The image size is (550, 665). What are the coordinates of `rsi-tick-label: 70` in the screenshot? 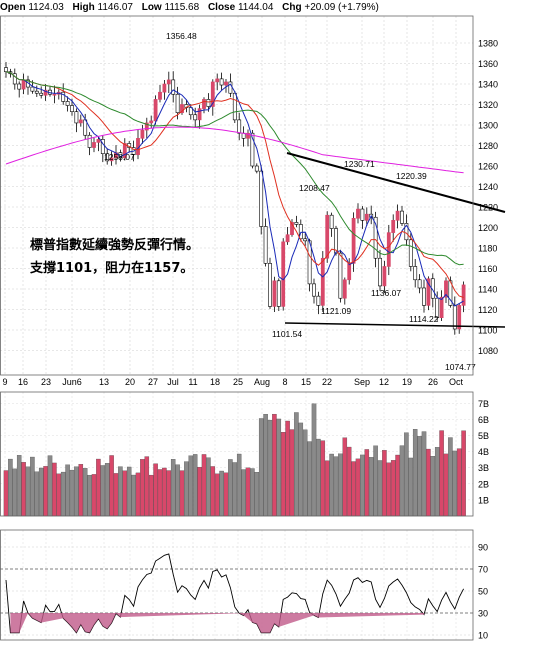 It's located at (483, 570).